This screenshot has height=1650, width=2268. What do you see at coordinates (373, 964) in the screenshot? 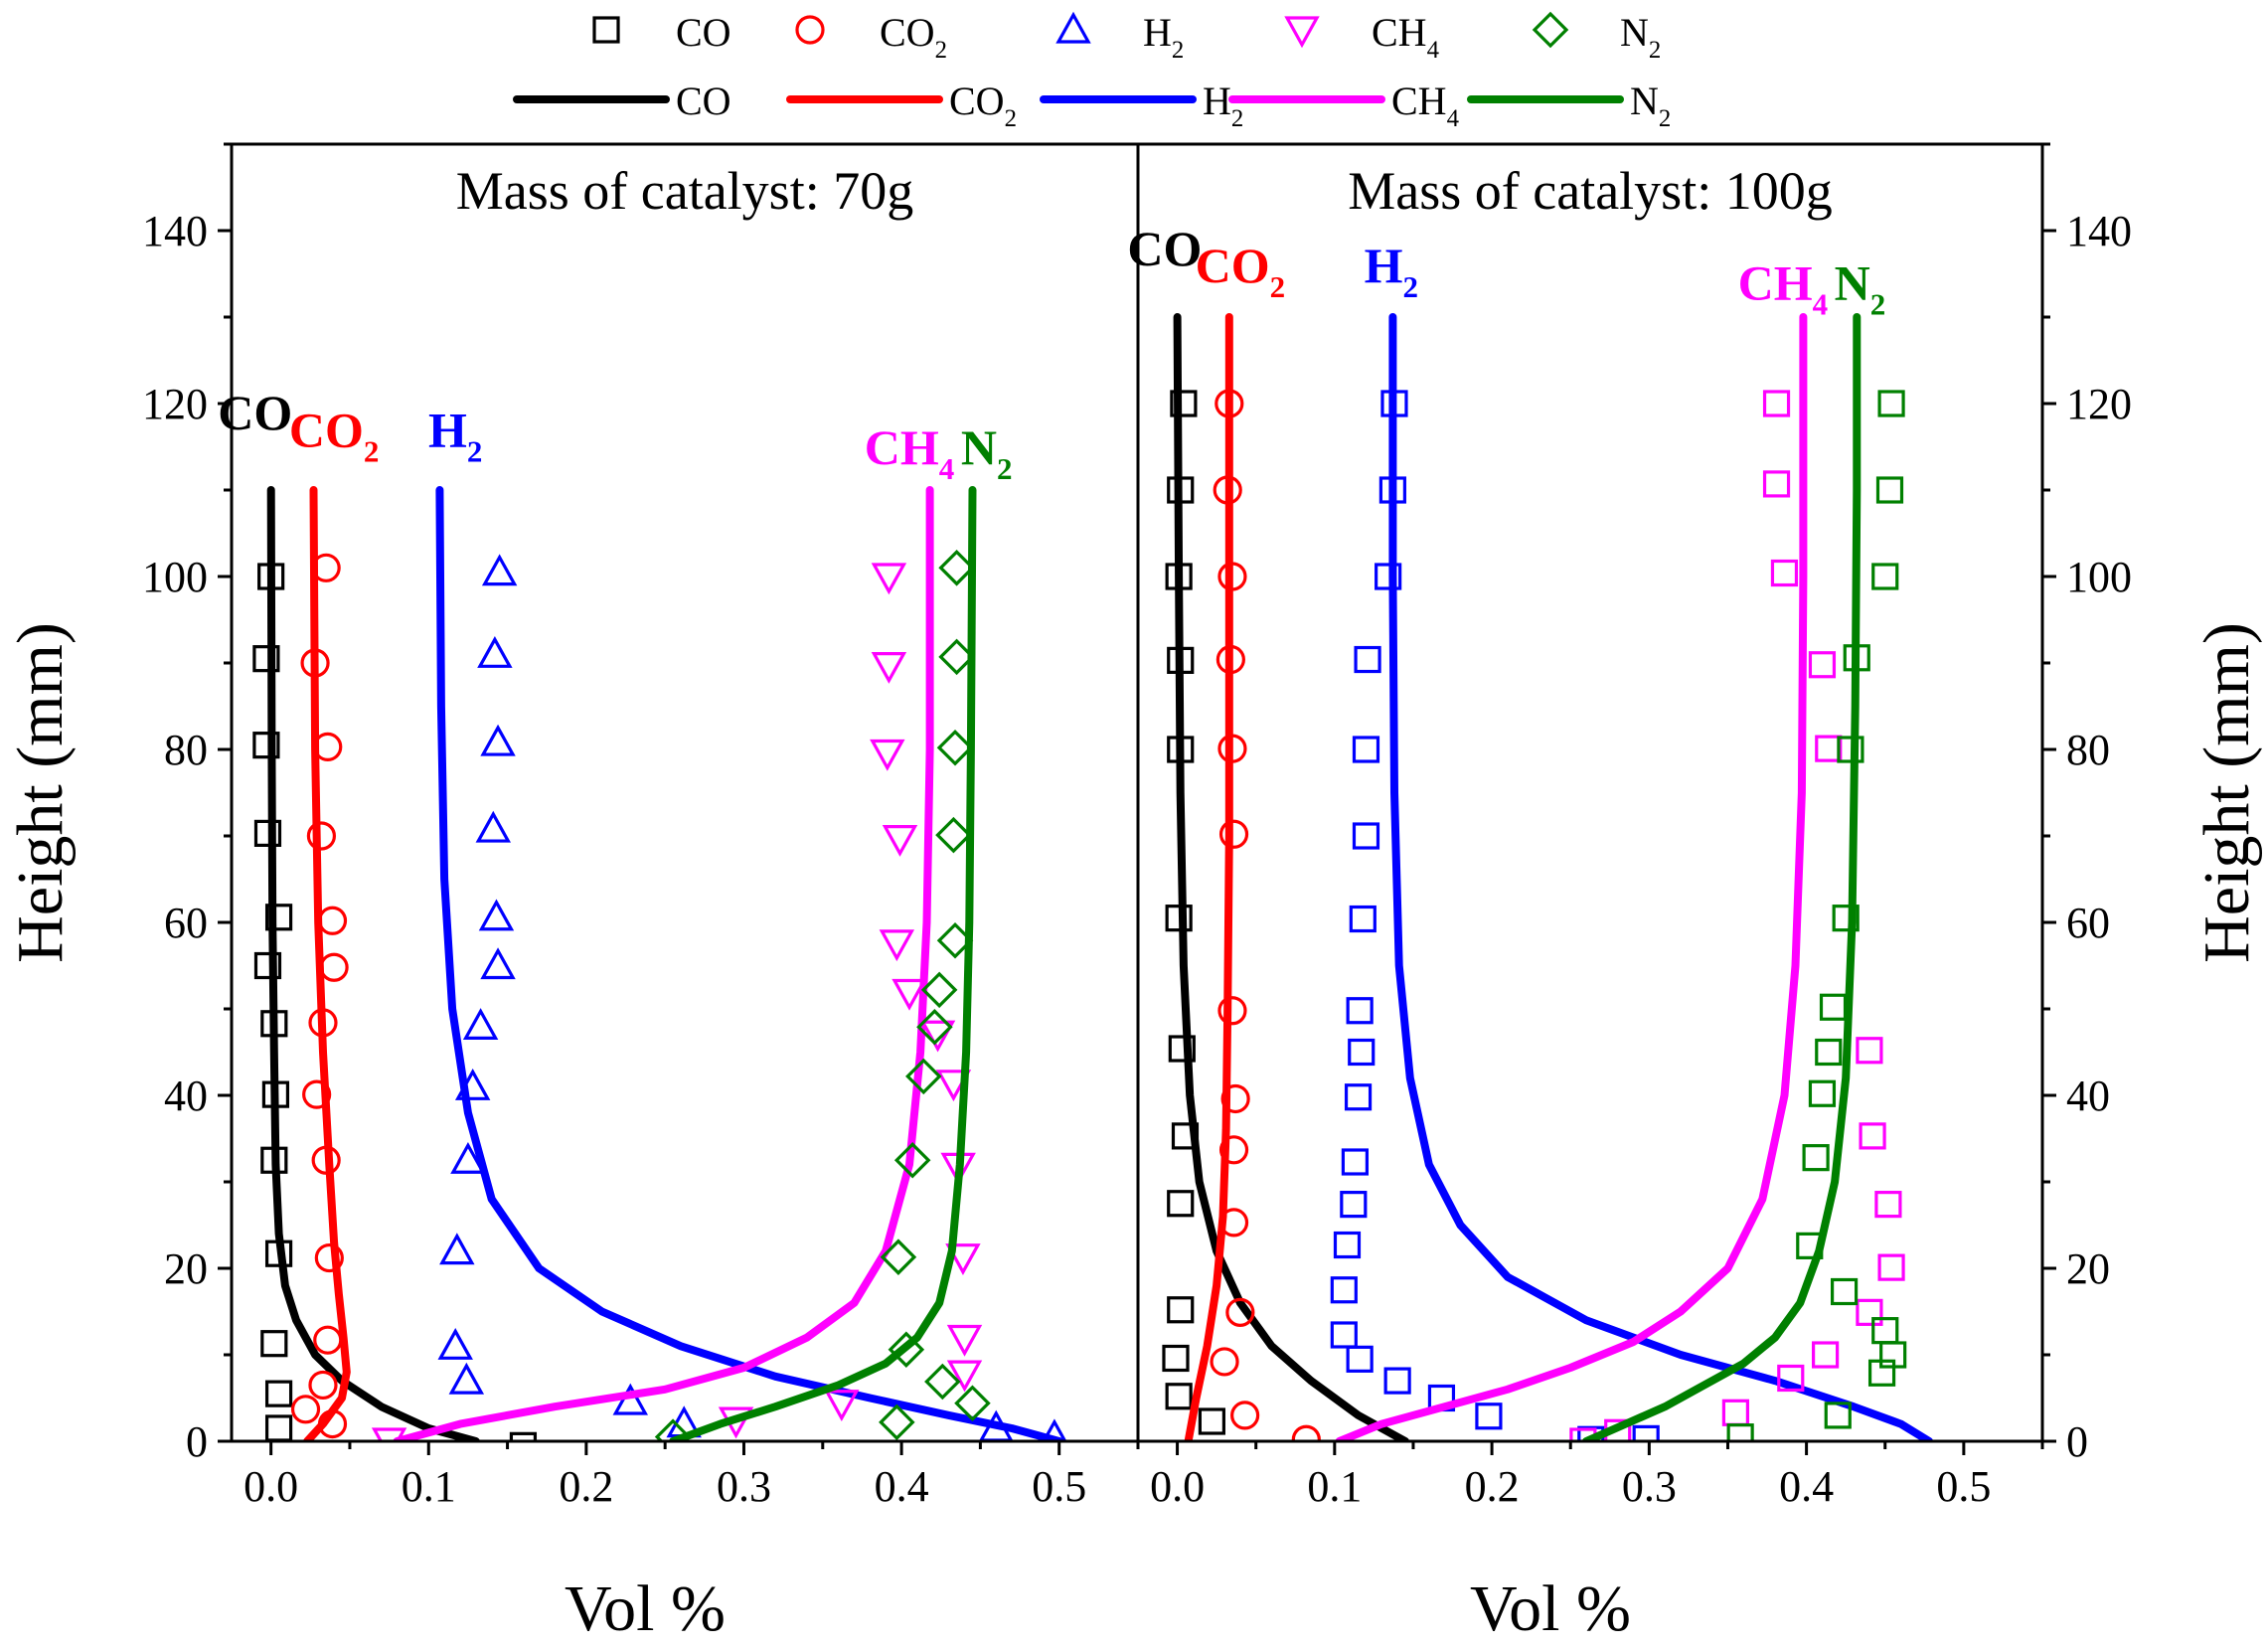
I see `series-line-co` at bounding box center [373, 964].